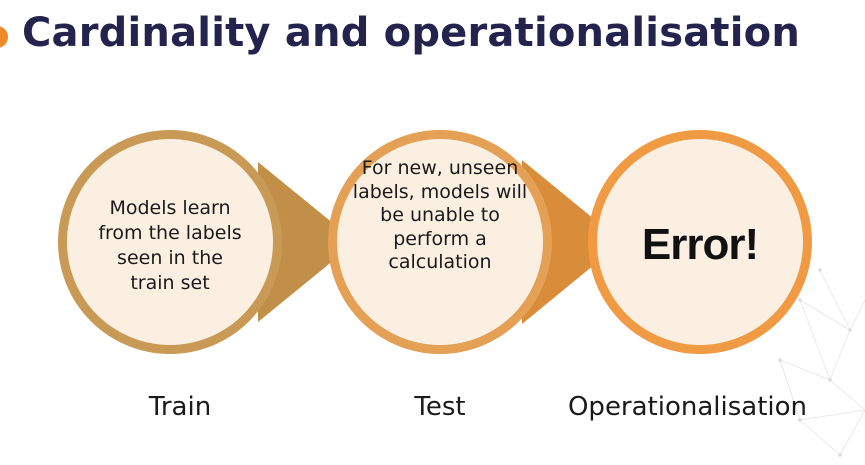 This screenshot has width=865, height=465. Describe the element at coordinates (4, 37) in the screenshot. I see `accent-dot` at that location.